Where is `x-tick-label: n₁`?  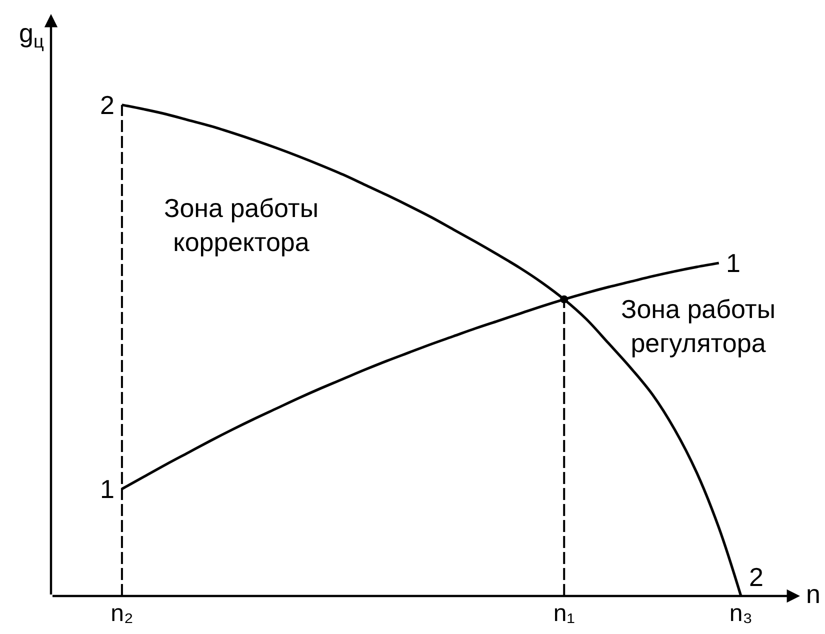 x-tick-label: n₁ is located at coordinates (564, 613).